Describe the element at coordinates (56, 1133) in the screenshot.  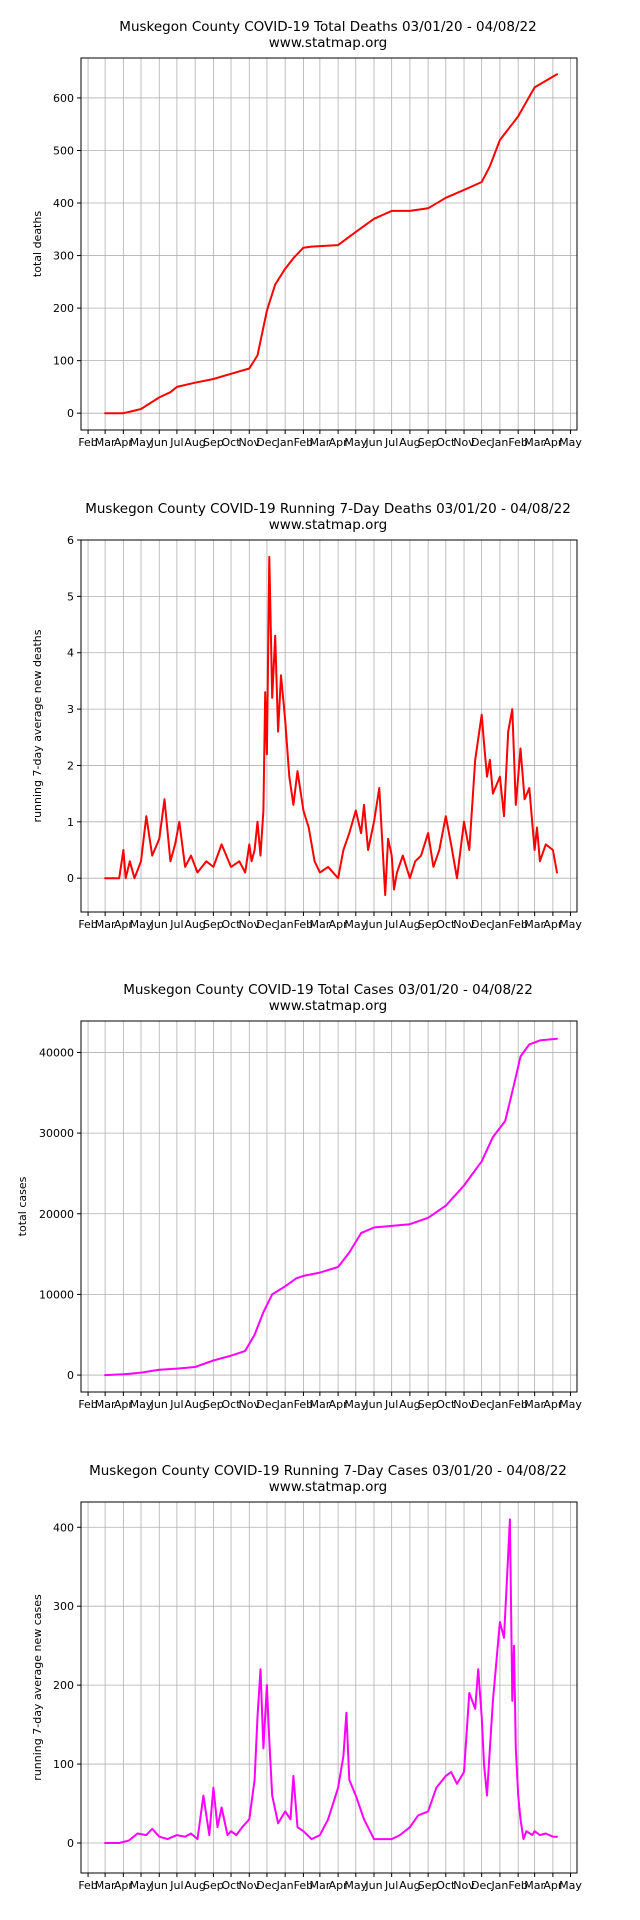
I see `y-tick-label: 30000` at that location.